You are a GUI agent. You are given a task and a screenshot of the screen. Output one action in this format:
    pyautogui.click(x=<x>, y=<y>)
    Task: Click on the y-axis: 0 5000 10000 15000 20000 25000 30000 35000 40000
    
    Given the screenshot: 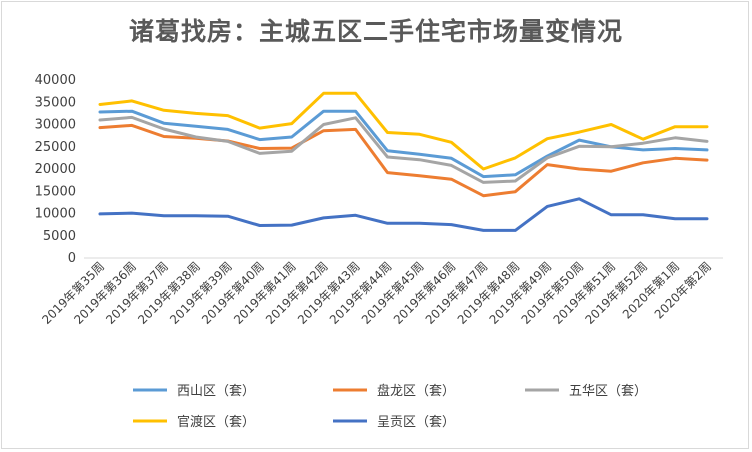 What is the action you would take?
    pyautogui.click(x=55, y=169)
    